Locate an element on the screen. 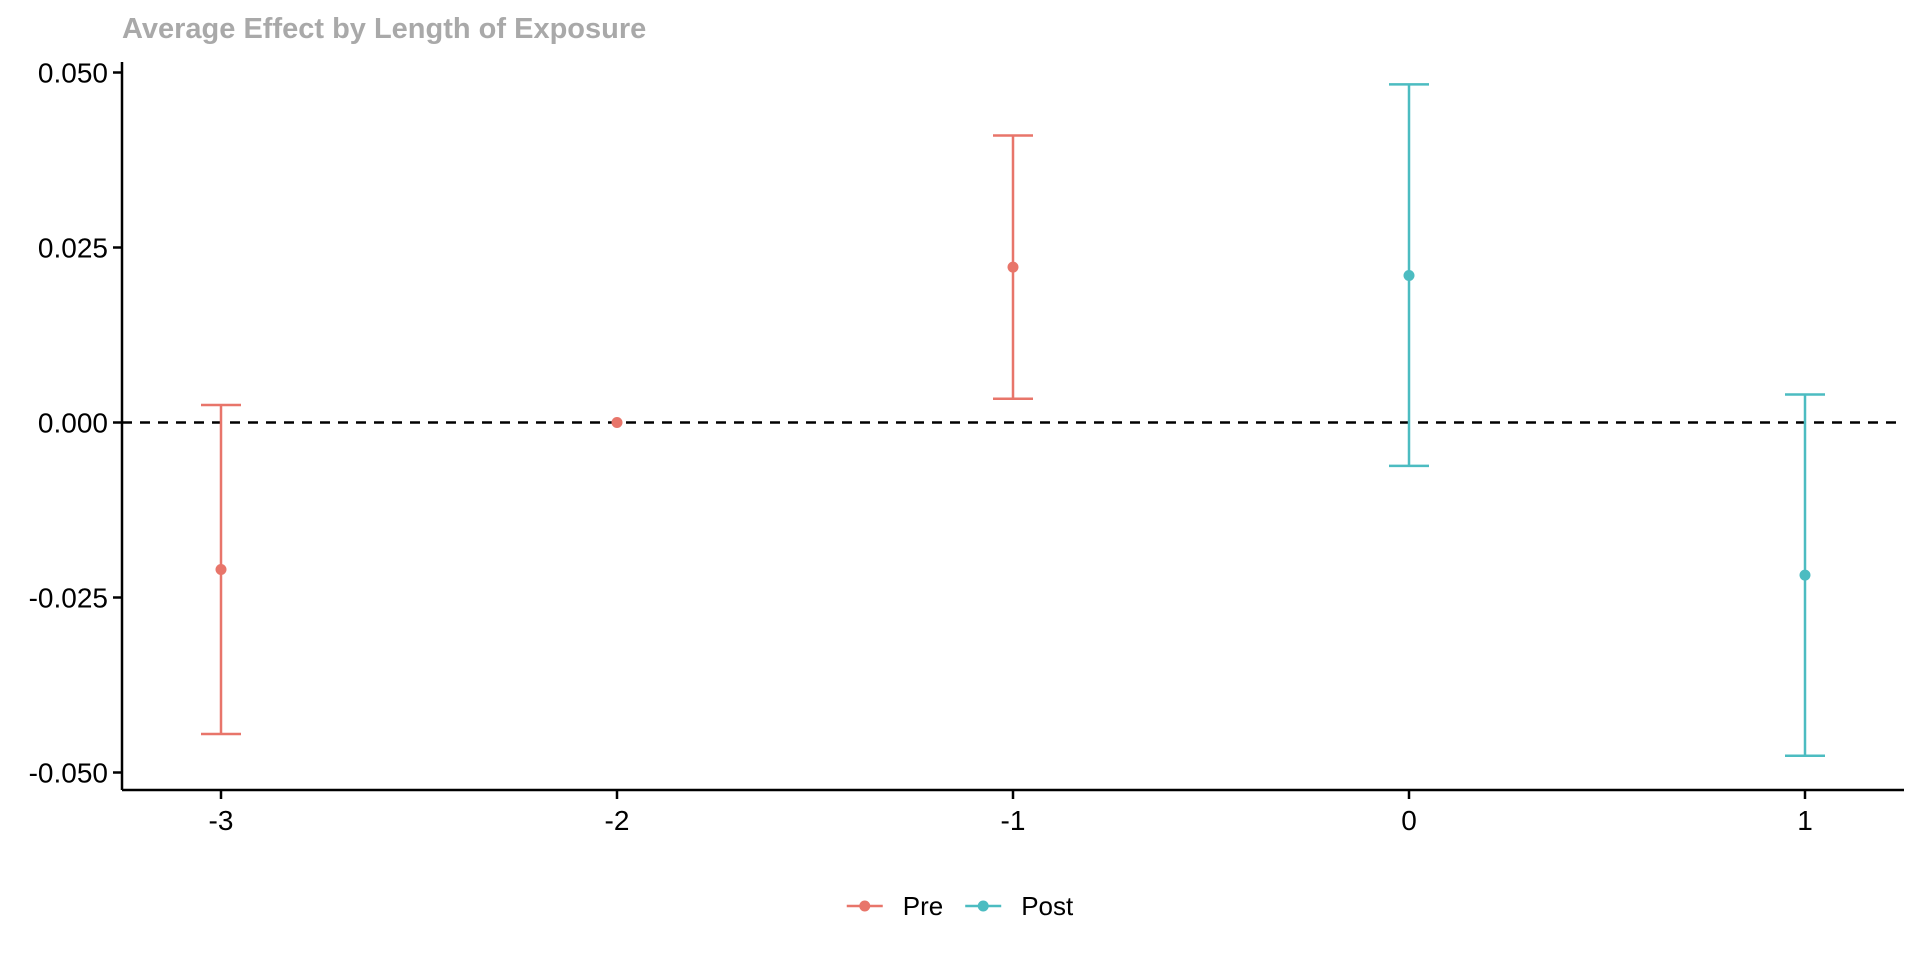  y-tick-label-0: -0.050 is located at coordinates (68, 773).